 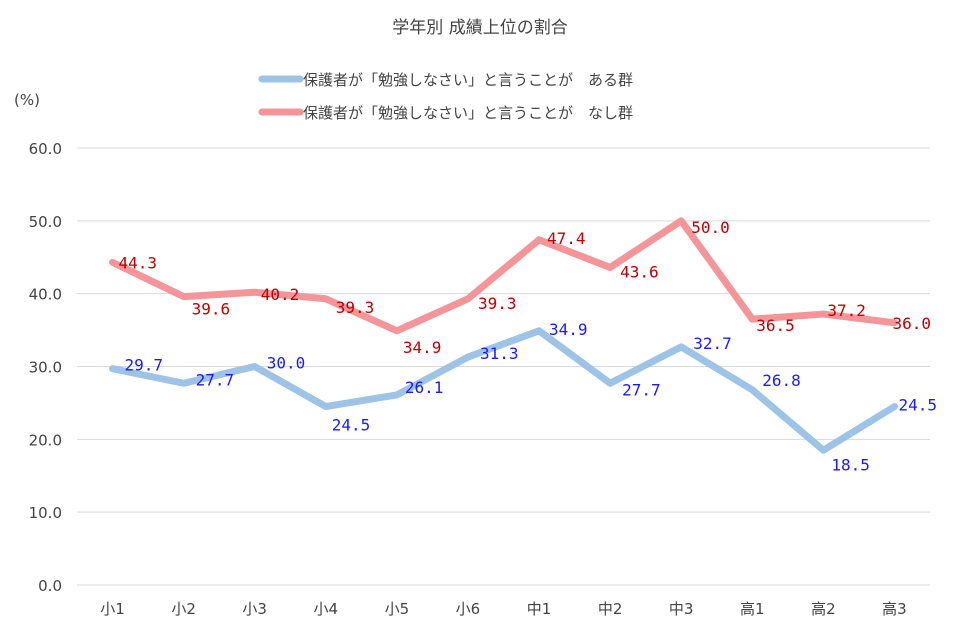 What do you see at coordinates (781, 380) in the screenshot?
I see `data-label: 26.8` at bounding box center [781, 380].